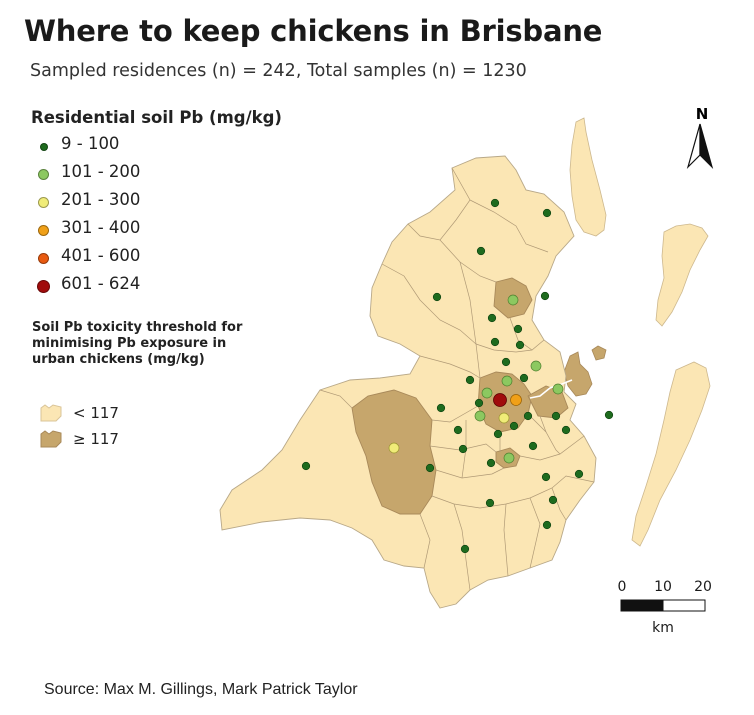  I want to click on legend-title: Residential soil Pb (mg/kg), so click(156, 117).